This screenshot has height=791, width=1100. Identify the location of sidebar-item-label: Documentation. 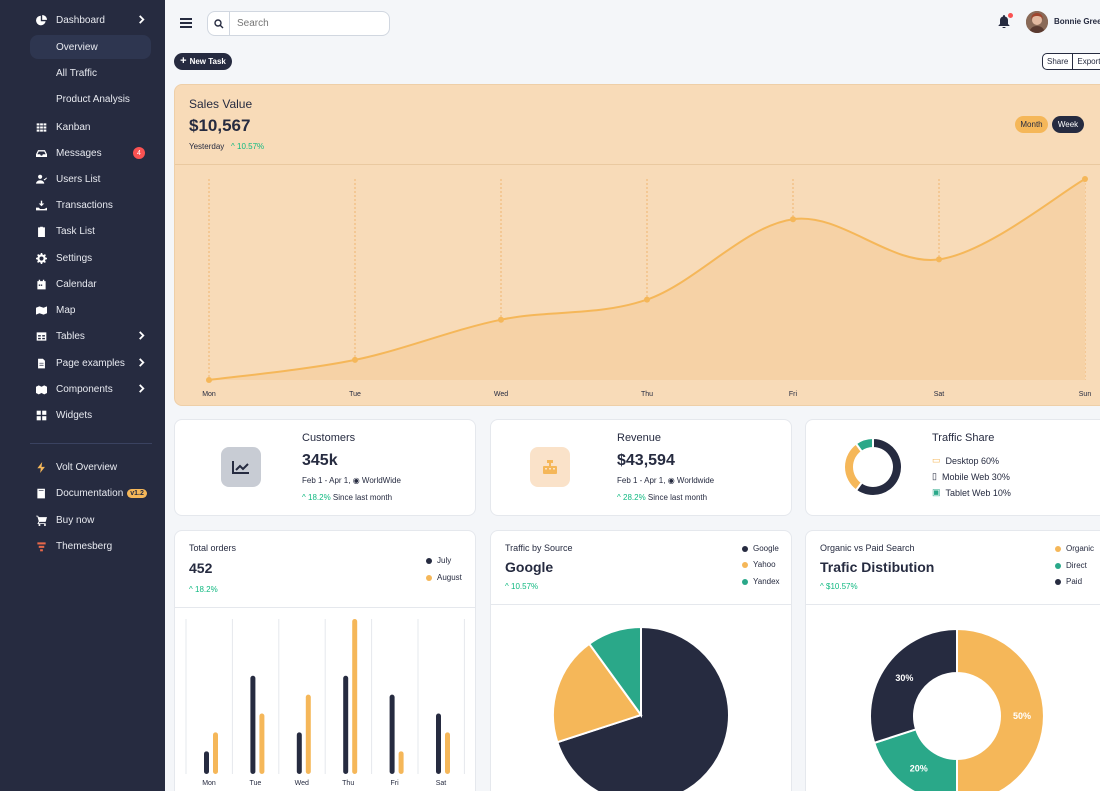
(90, 493).